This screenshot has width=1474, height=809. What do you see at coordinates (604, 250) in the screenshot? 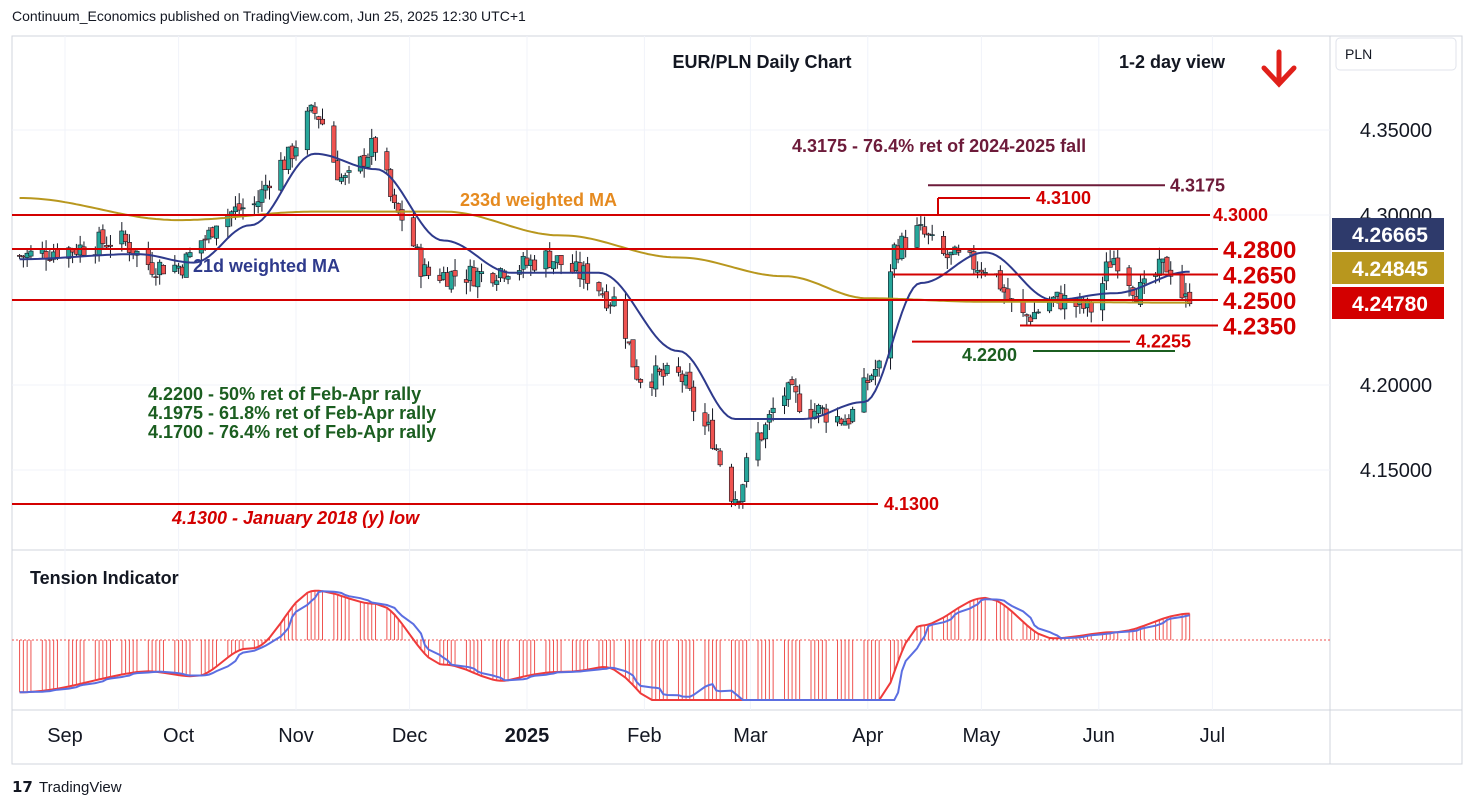
I see `ma233-line` at bounding box center [604, 250].